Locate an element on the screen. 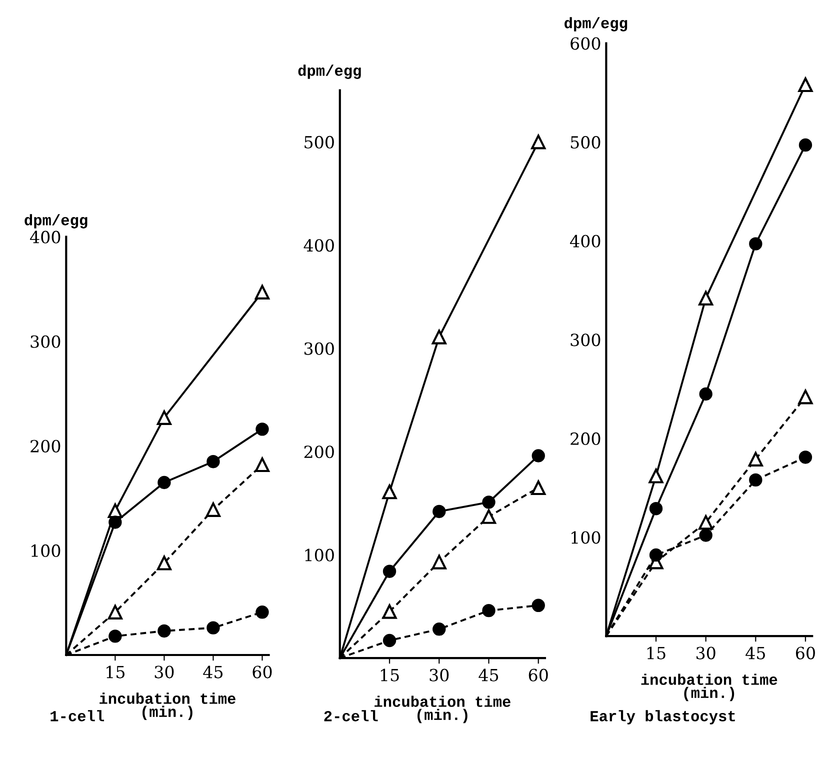 Image resolution: width=827 pixels, height=759 pixels. y-tick-label: 600 is located at coordinates (585, 43).